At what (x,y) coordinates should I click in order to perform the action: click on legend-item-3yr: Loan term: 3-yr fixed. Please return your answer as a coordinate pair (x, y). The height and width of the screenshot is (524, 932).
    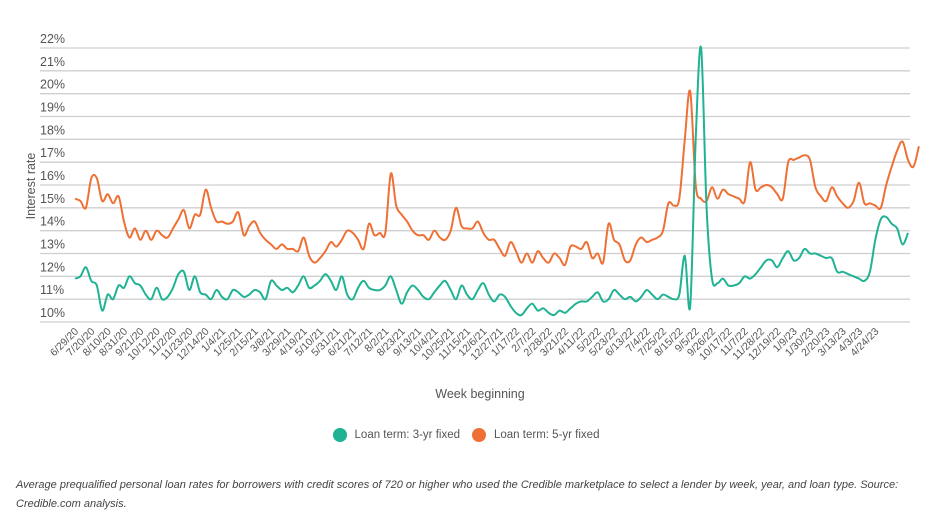
    Looking at the image, I should click on (396, 435).